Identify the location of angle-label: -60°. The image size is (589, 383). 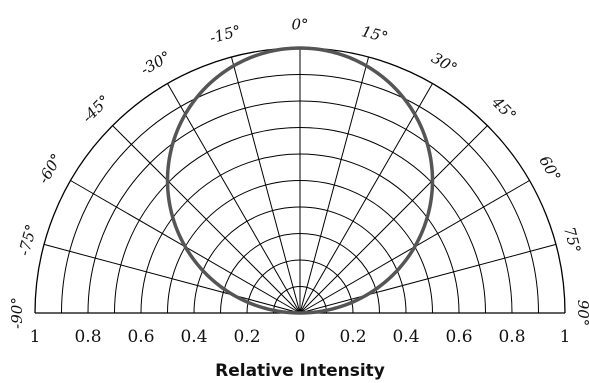
(49, 168).